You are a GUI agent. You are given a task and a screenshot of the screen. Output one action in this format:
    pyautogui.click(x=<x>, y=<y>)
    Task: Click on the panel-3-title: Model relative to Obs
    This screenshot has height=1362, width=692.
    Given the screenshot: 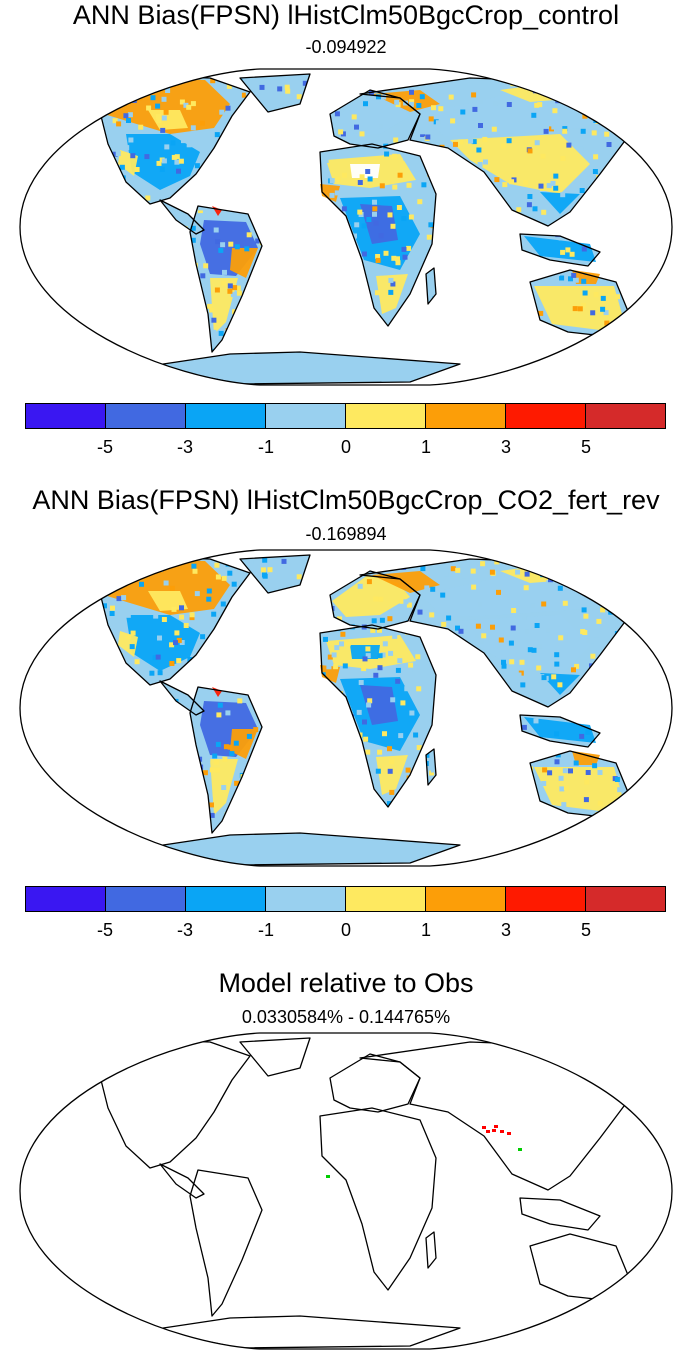 What is the action you would take?
    pyautogui.click(x=346, y=983)
    